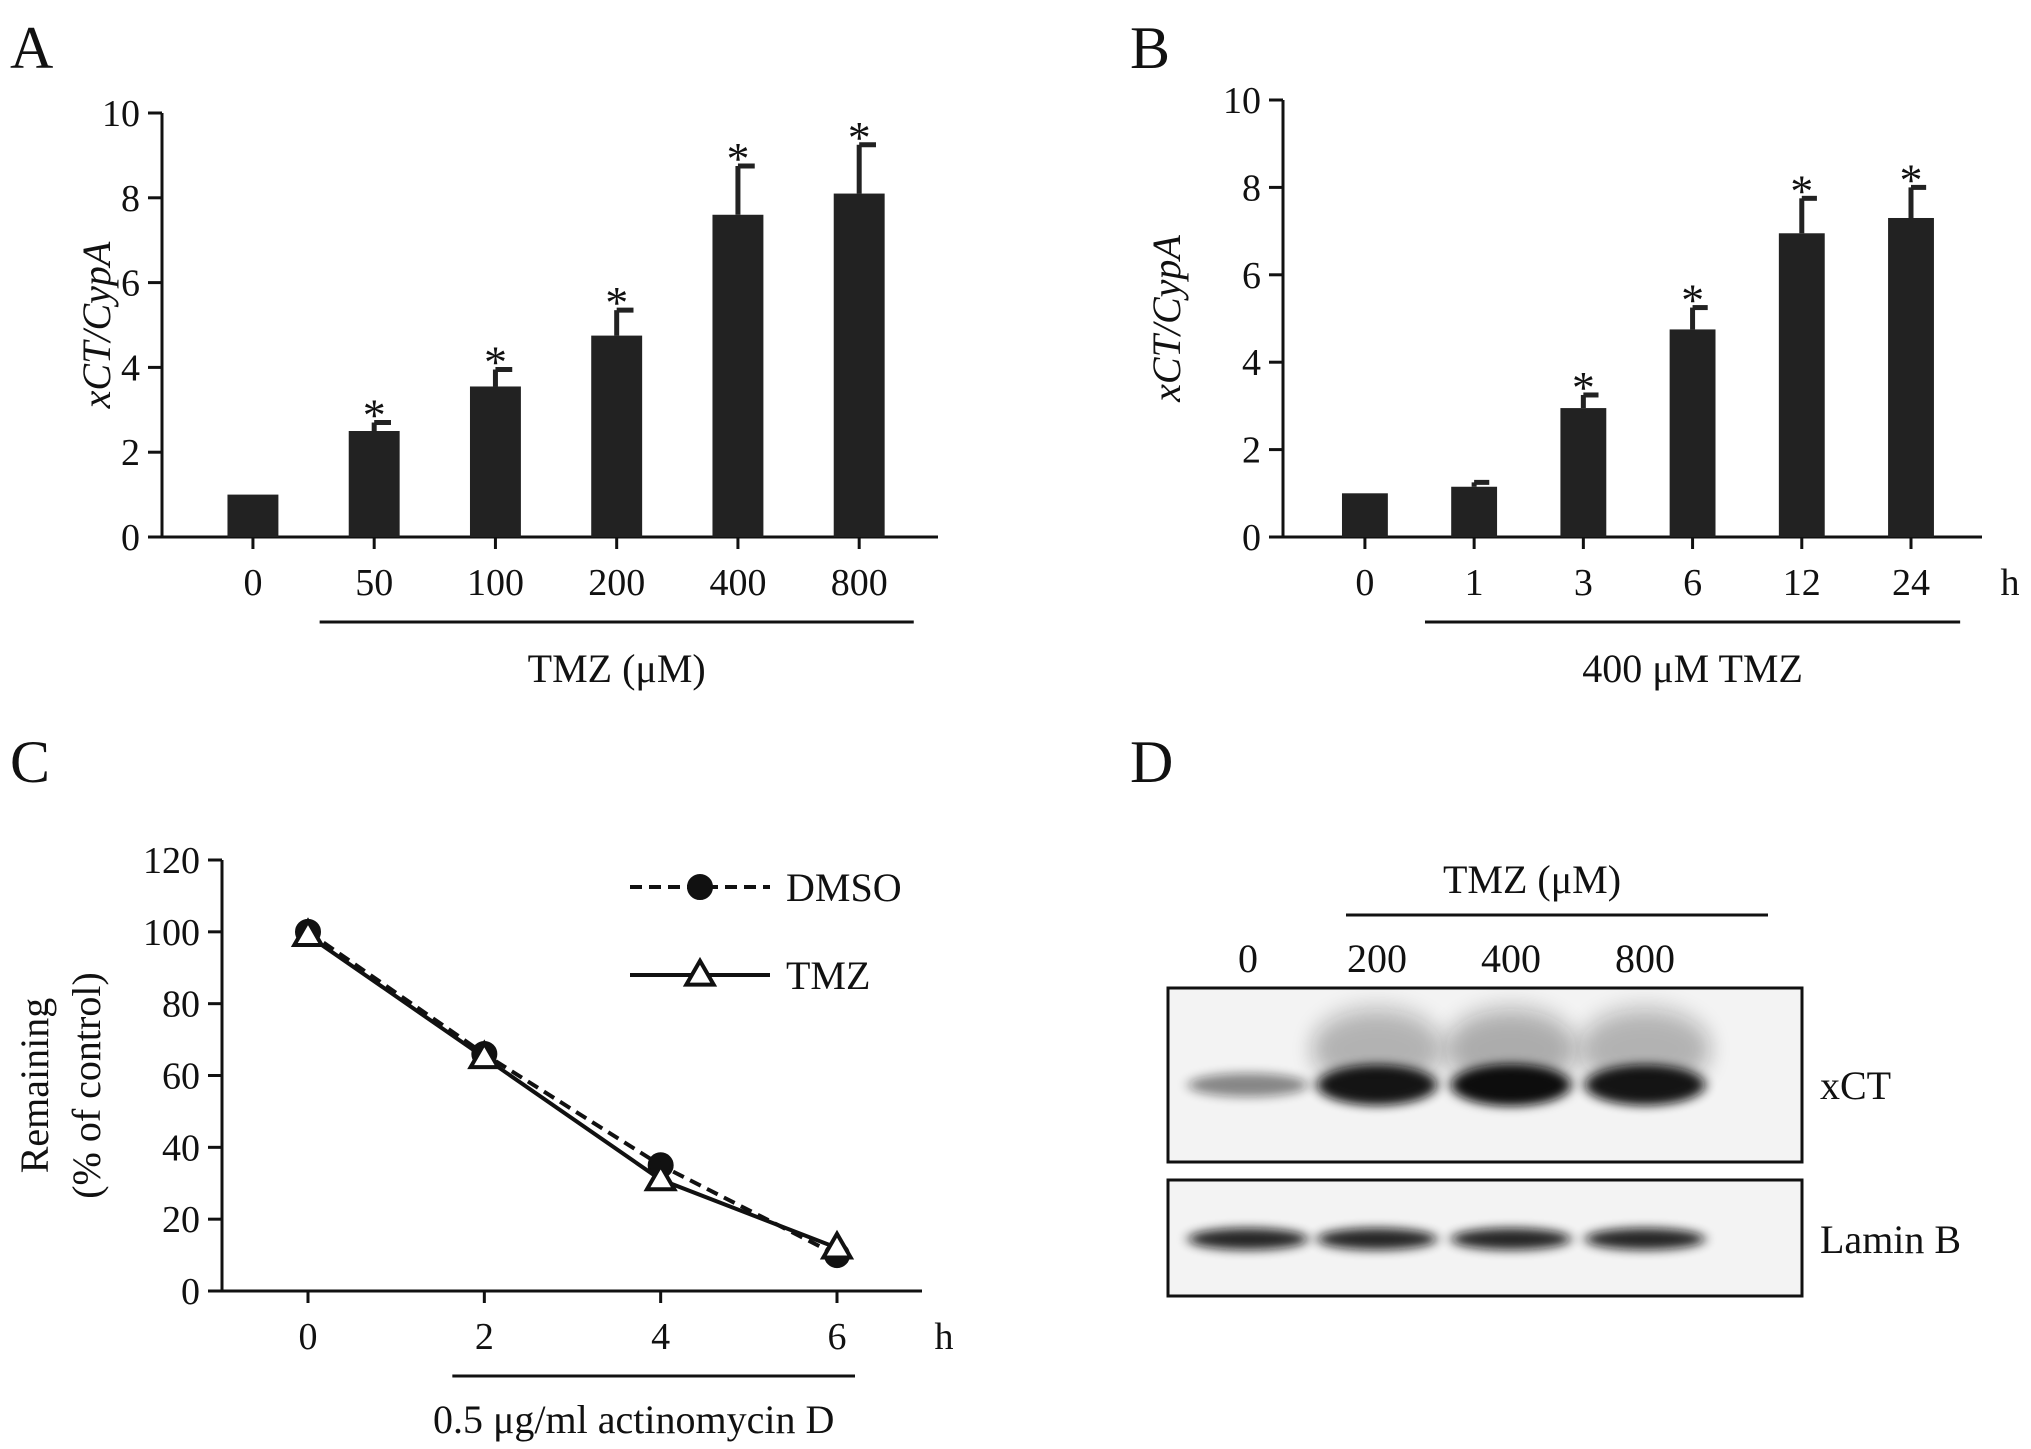  What do you see at coordinates (1692, 668) in the screenshot?
I see `x-group-label: 400 μM TMZ` at bounding box center [1692, 668].